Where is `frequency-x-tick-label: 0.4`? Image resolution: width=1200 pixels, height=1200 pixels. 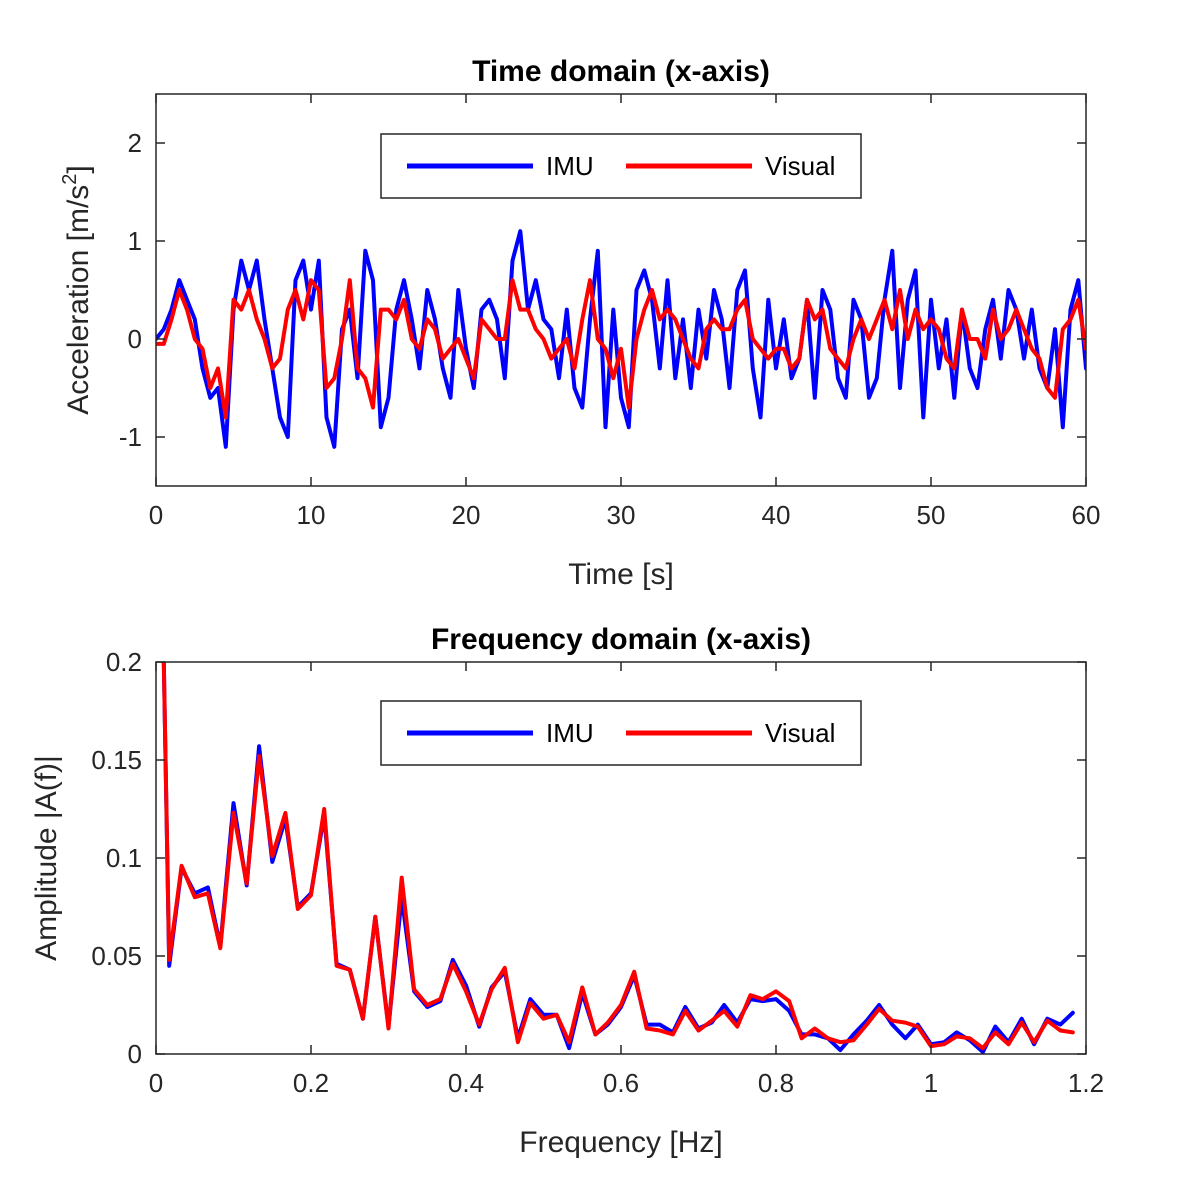 frequency-x-tick-label: 0.4 is located at coordinates (466, 1083).